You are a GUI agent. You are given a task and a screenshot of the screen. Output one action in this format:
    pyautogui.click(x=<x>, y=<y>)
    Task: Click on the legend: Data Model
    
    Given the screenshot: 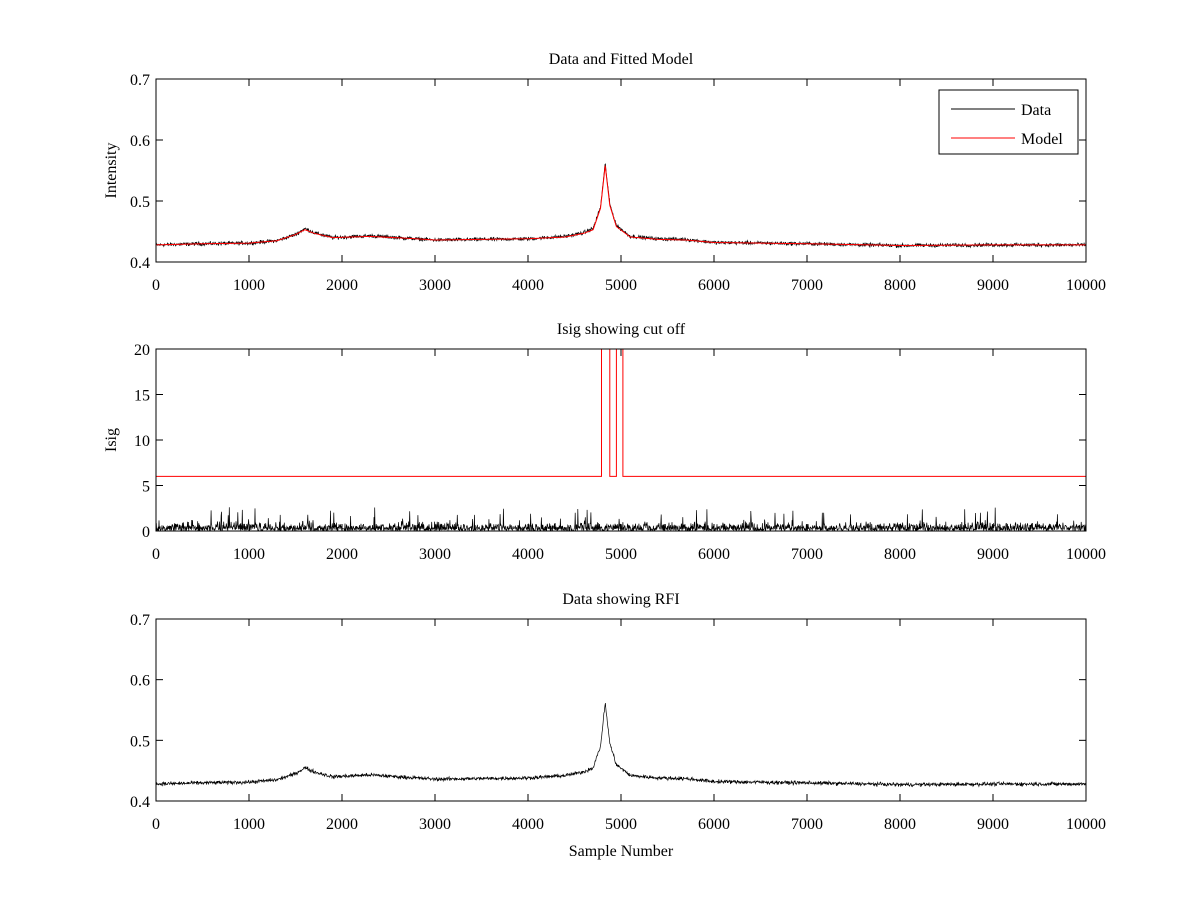 What is the action you would take?
    pyautogui.click(x=1008, y=122)
    